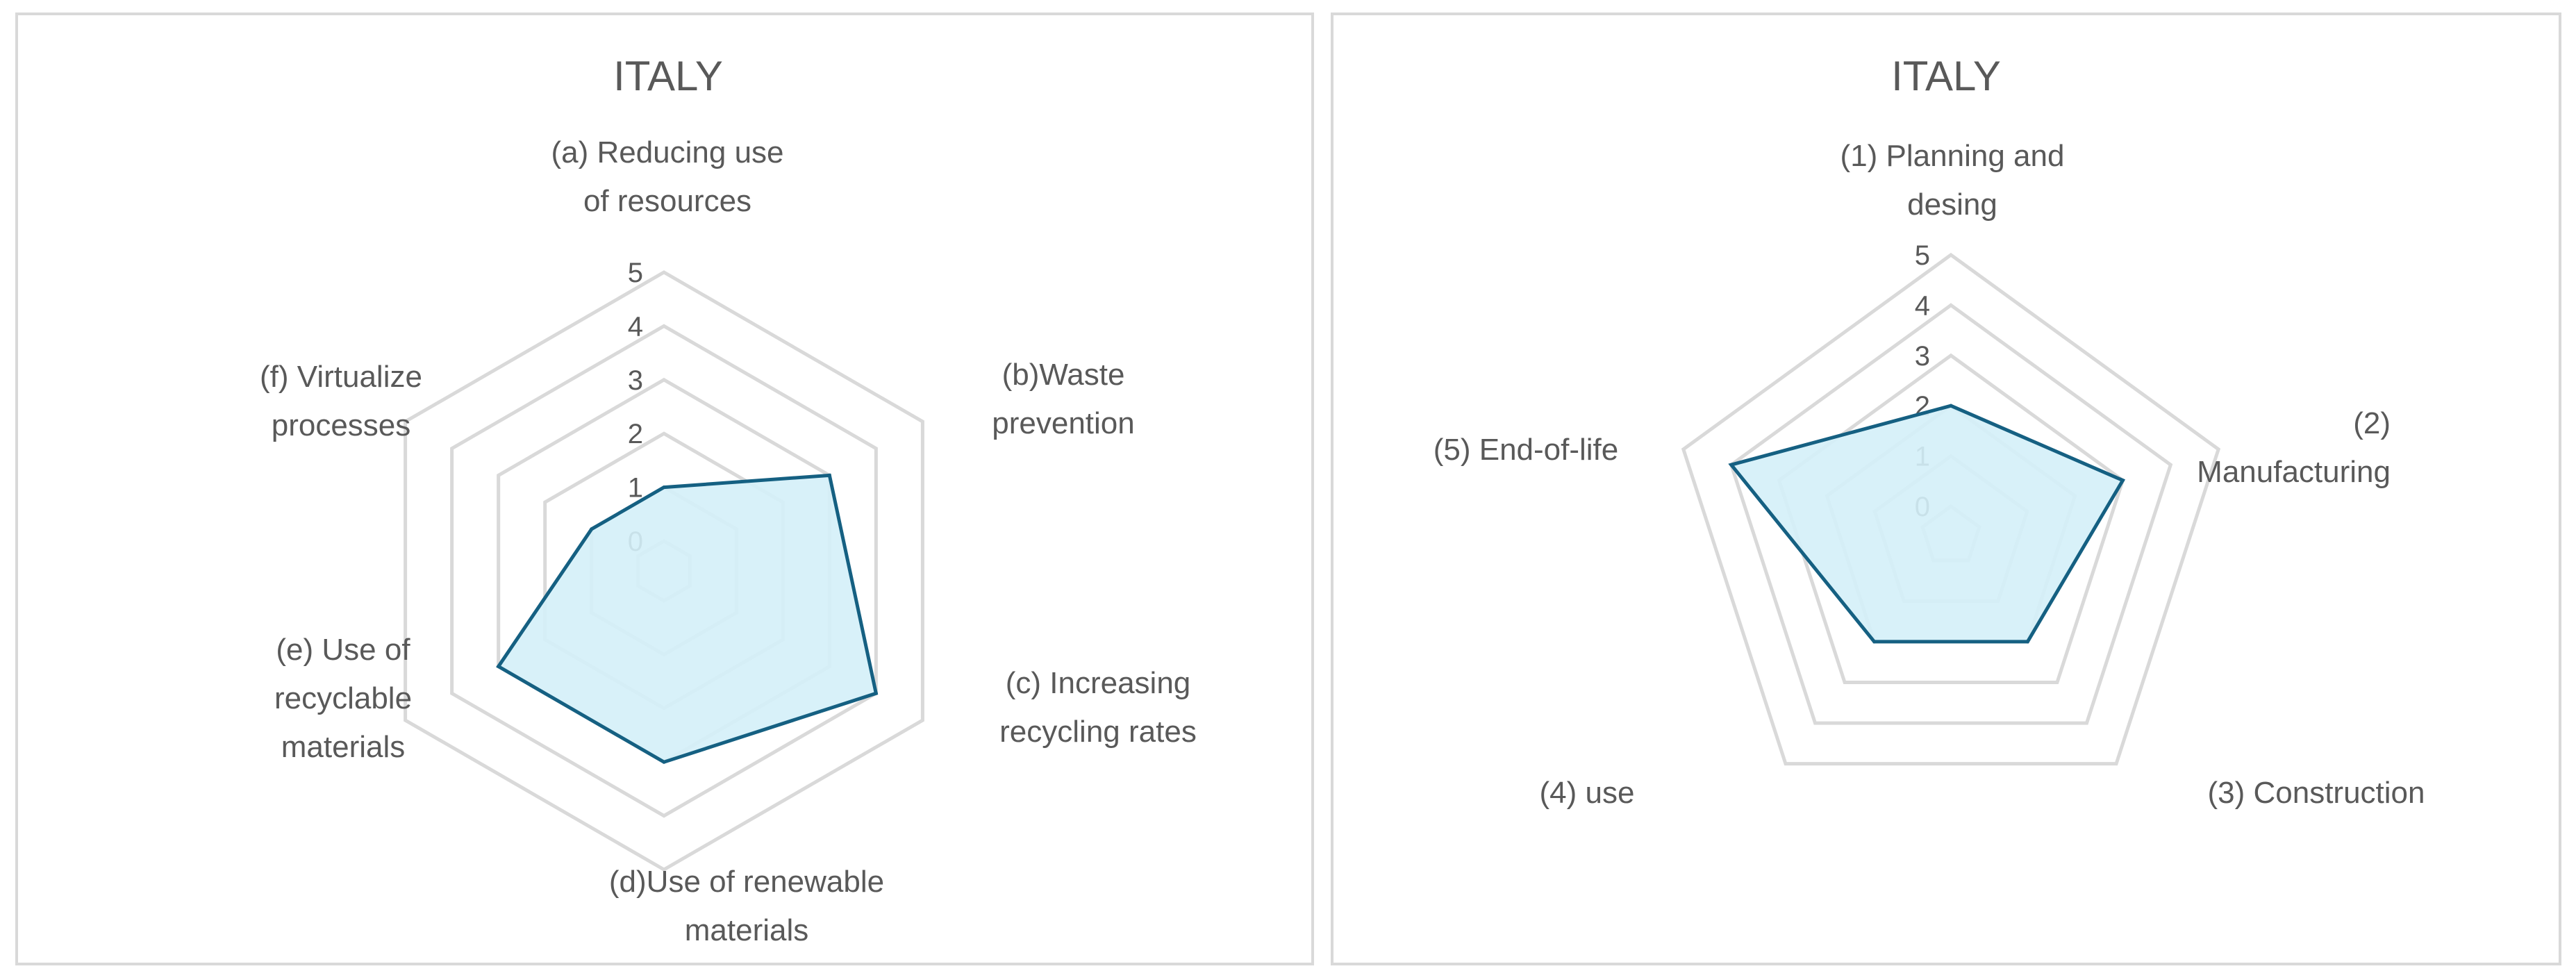 The image size is (2576, 980). Describe the element at coordinates (1952, 156) in the screenshot. I see `category-label-line: (1) Planning and` at that location.